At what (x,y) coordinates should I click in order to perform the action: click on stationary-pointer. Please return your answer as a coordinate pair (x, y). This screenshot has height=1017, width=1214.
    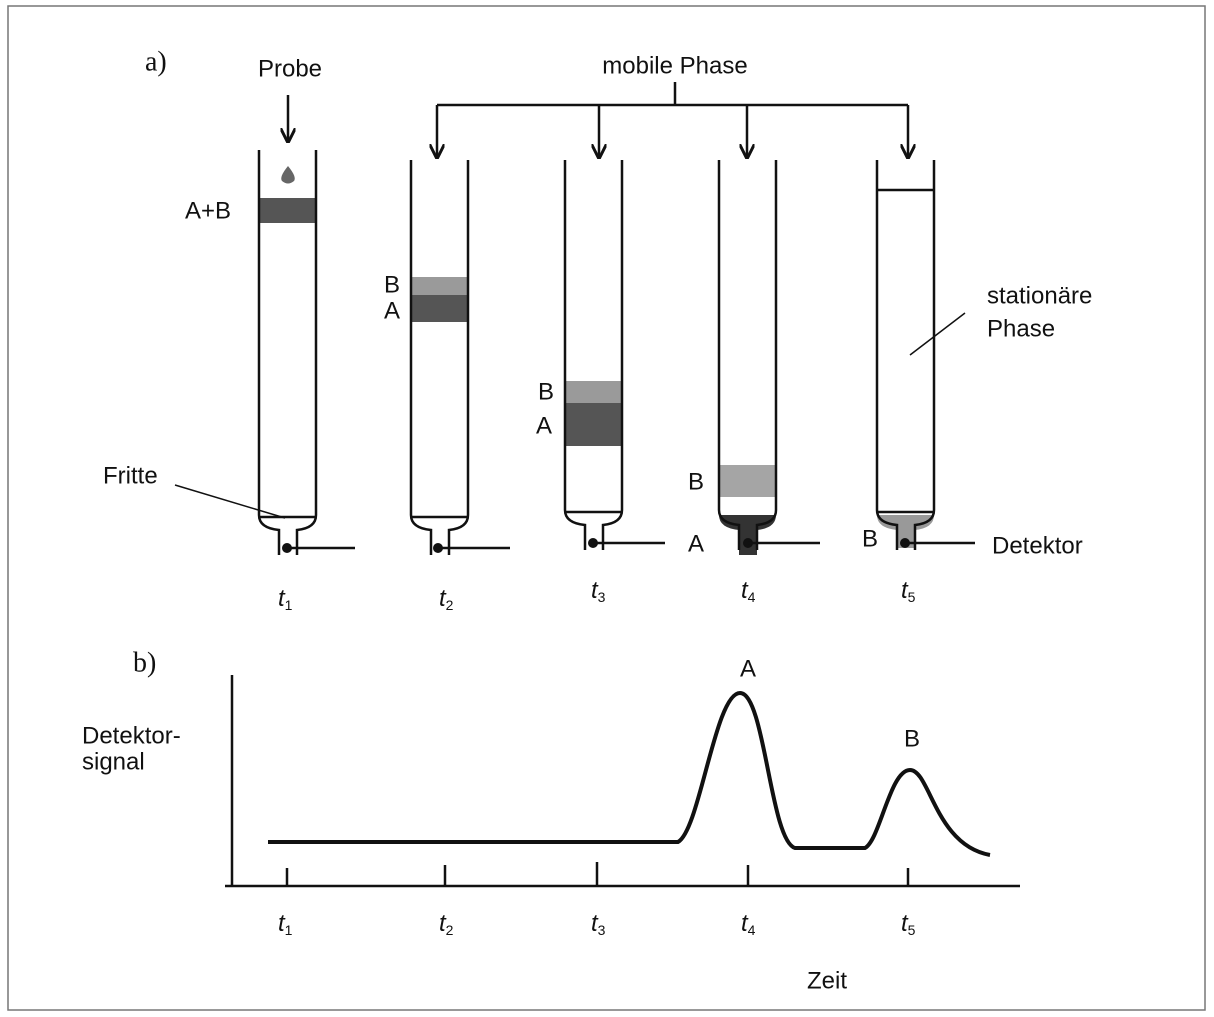
    Looking at the image, I should click on (937, 334).